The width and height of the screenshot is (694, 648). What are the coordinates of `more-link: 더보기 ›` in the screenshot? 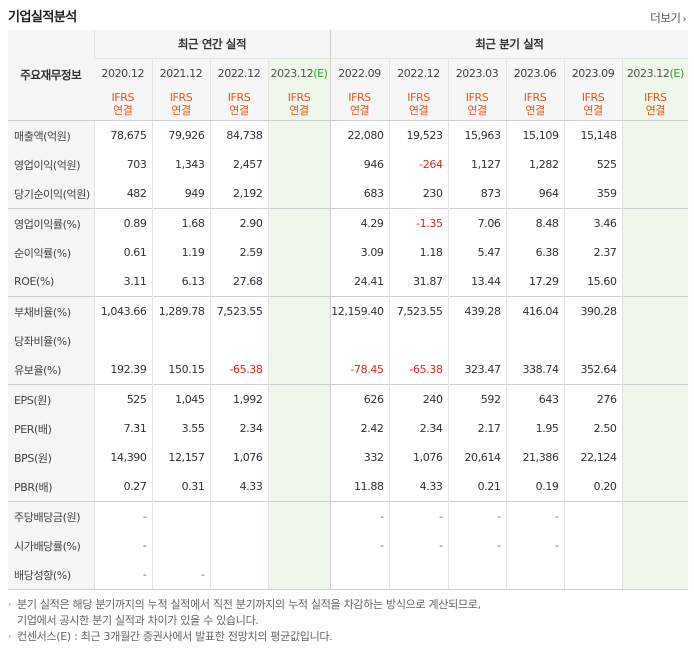 It's located at (668, 18).